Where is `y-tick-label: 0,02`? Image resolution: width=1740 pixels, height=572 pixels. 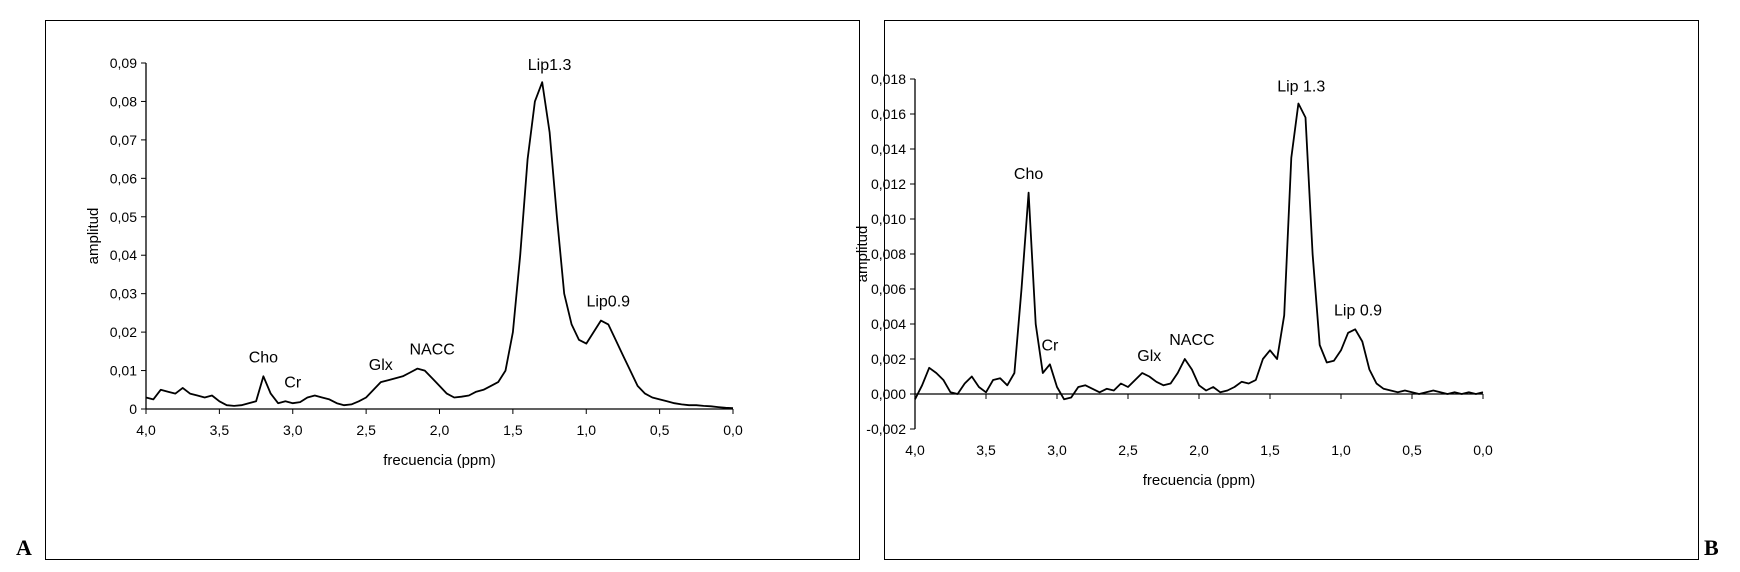
y-tick-label: 0,02 is located at coordinates (123, 332).